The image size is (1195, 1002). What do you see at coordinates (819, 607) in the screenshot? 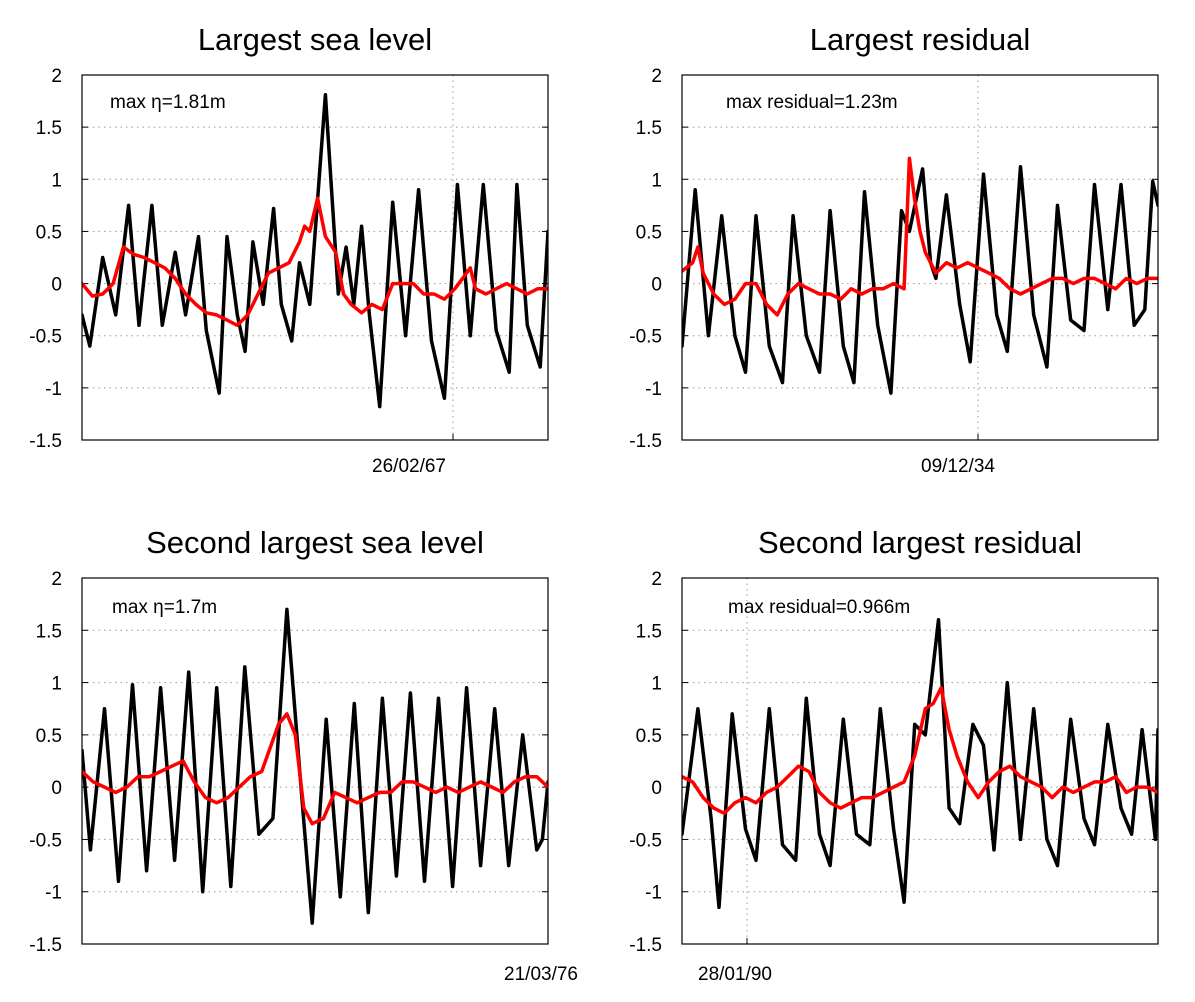
I see `max-annotation: max residual=0.966m` at bounding box center [819, 607].